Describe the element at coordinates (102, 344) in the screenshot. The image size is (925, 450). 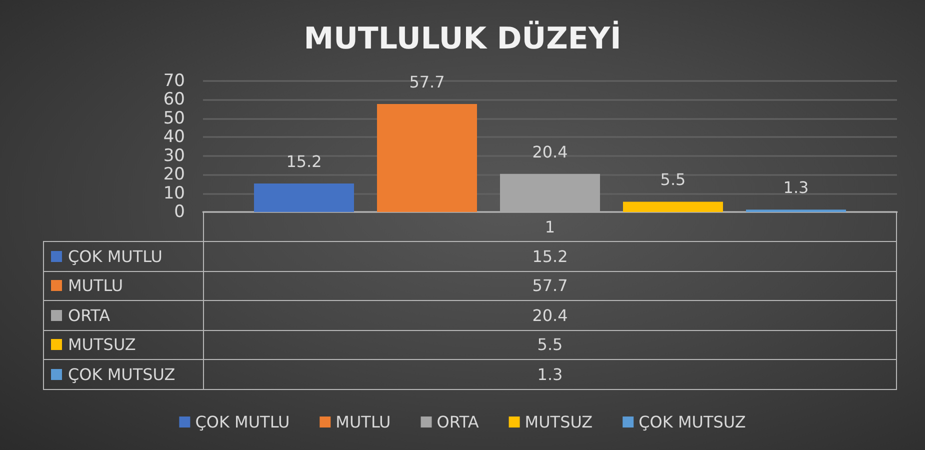
I see `text: MUTSUZ` at that location.